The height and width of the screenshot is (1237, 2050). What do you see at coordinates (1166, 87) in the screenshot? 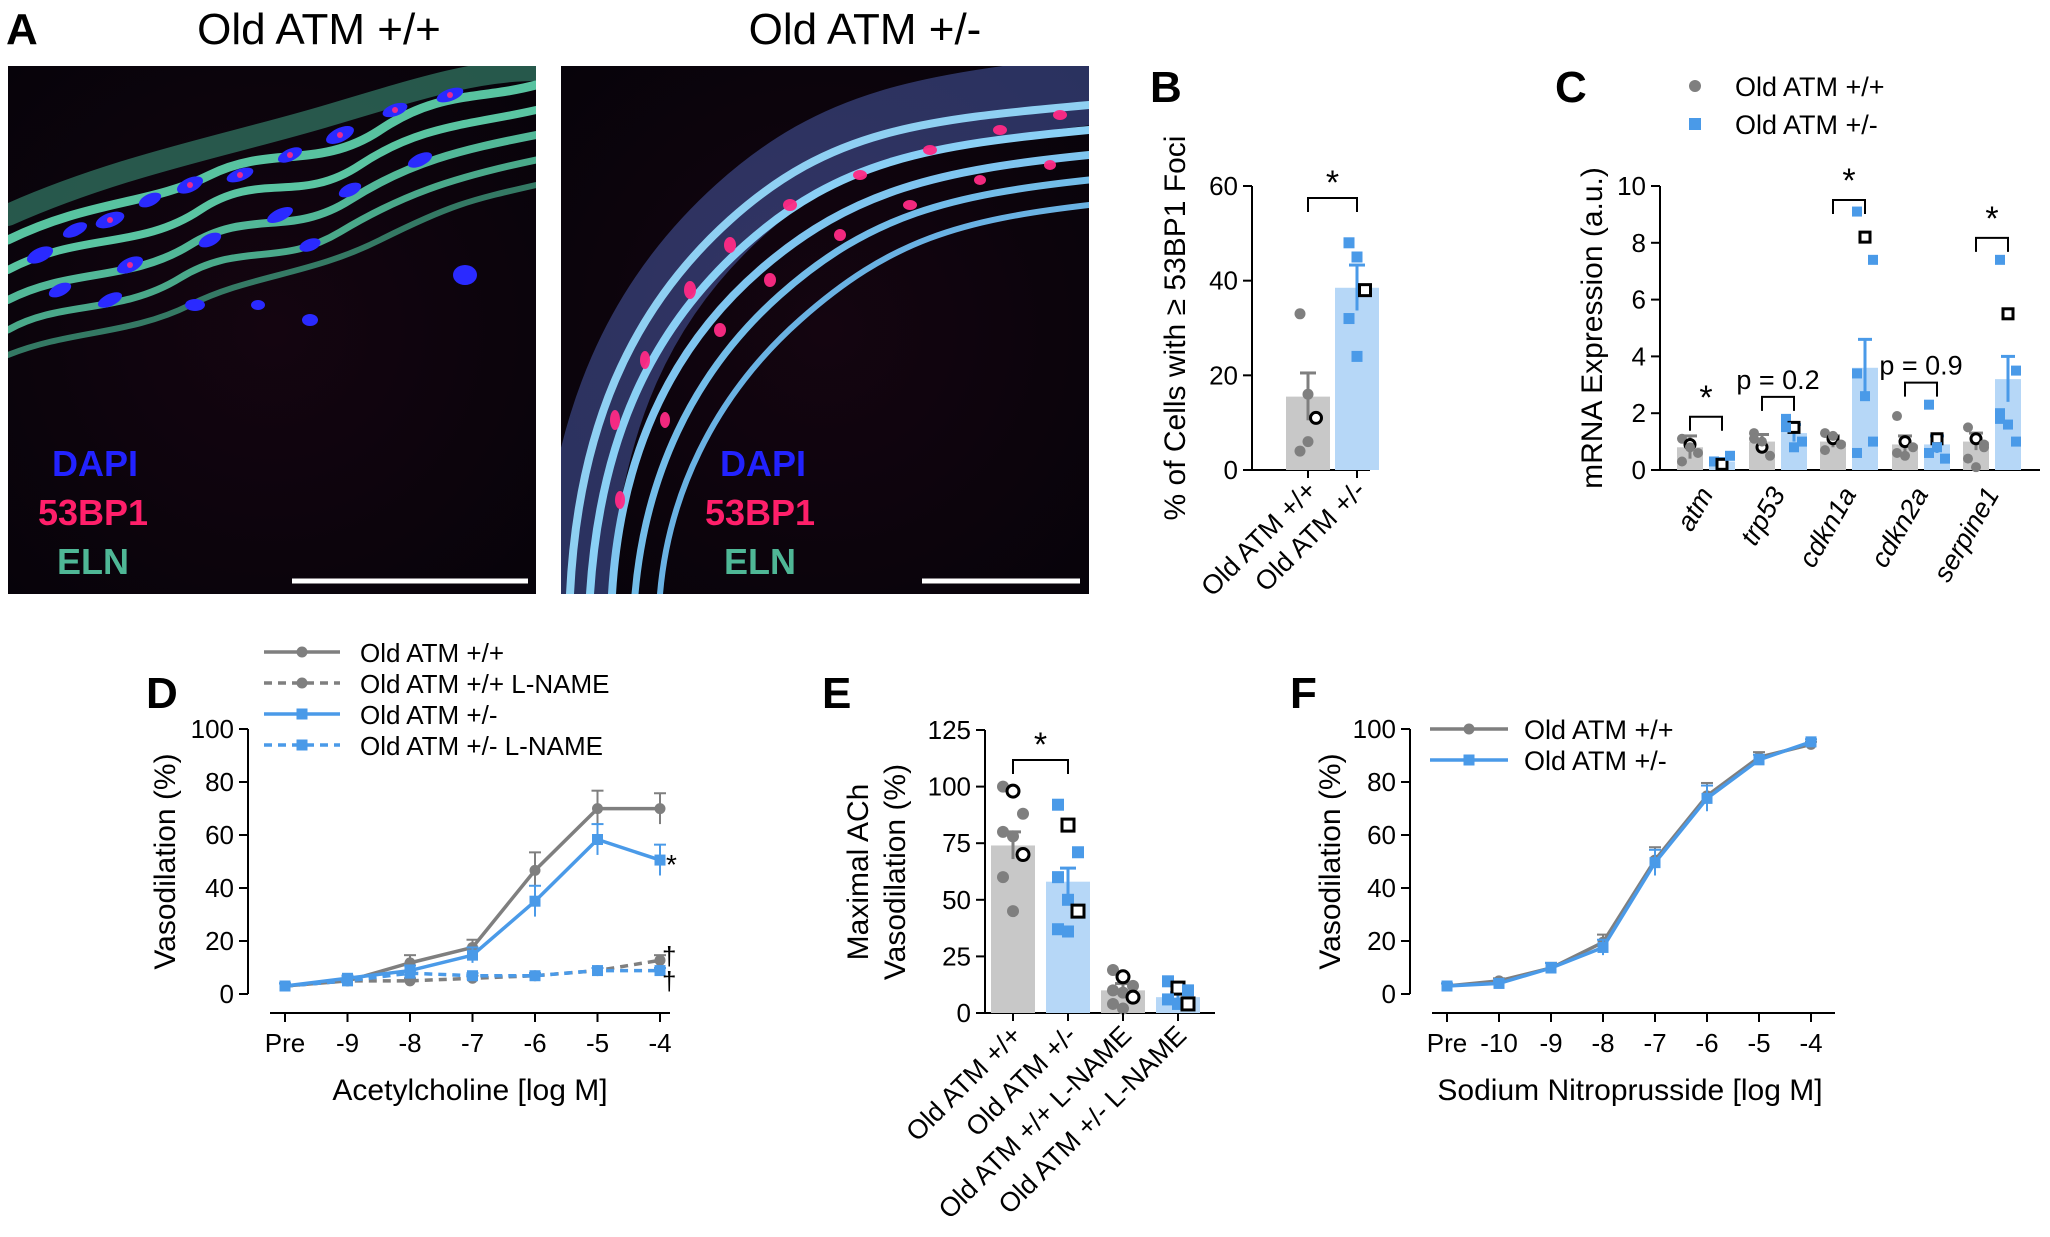
I see `panel-letter-b: B` at bounding box center [1166, 87].